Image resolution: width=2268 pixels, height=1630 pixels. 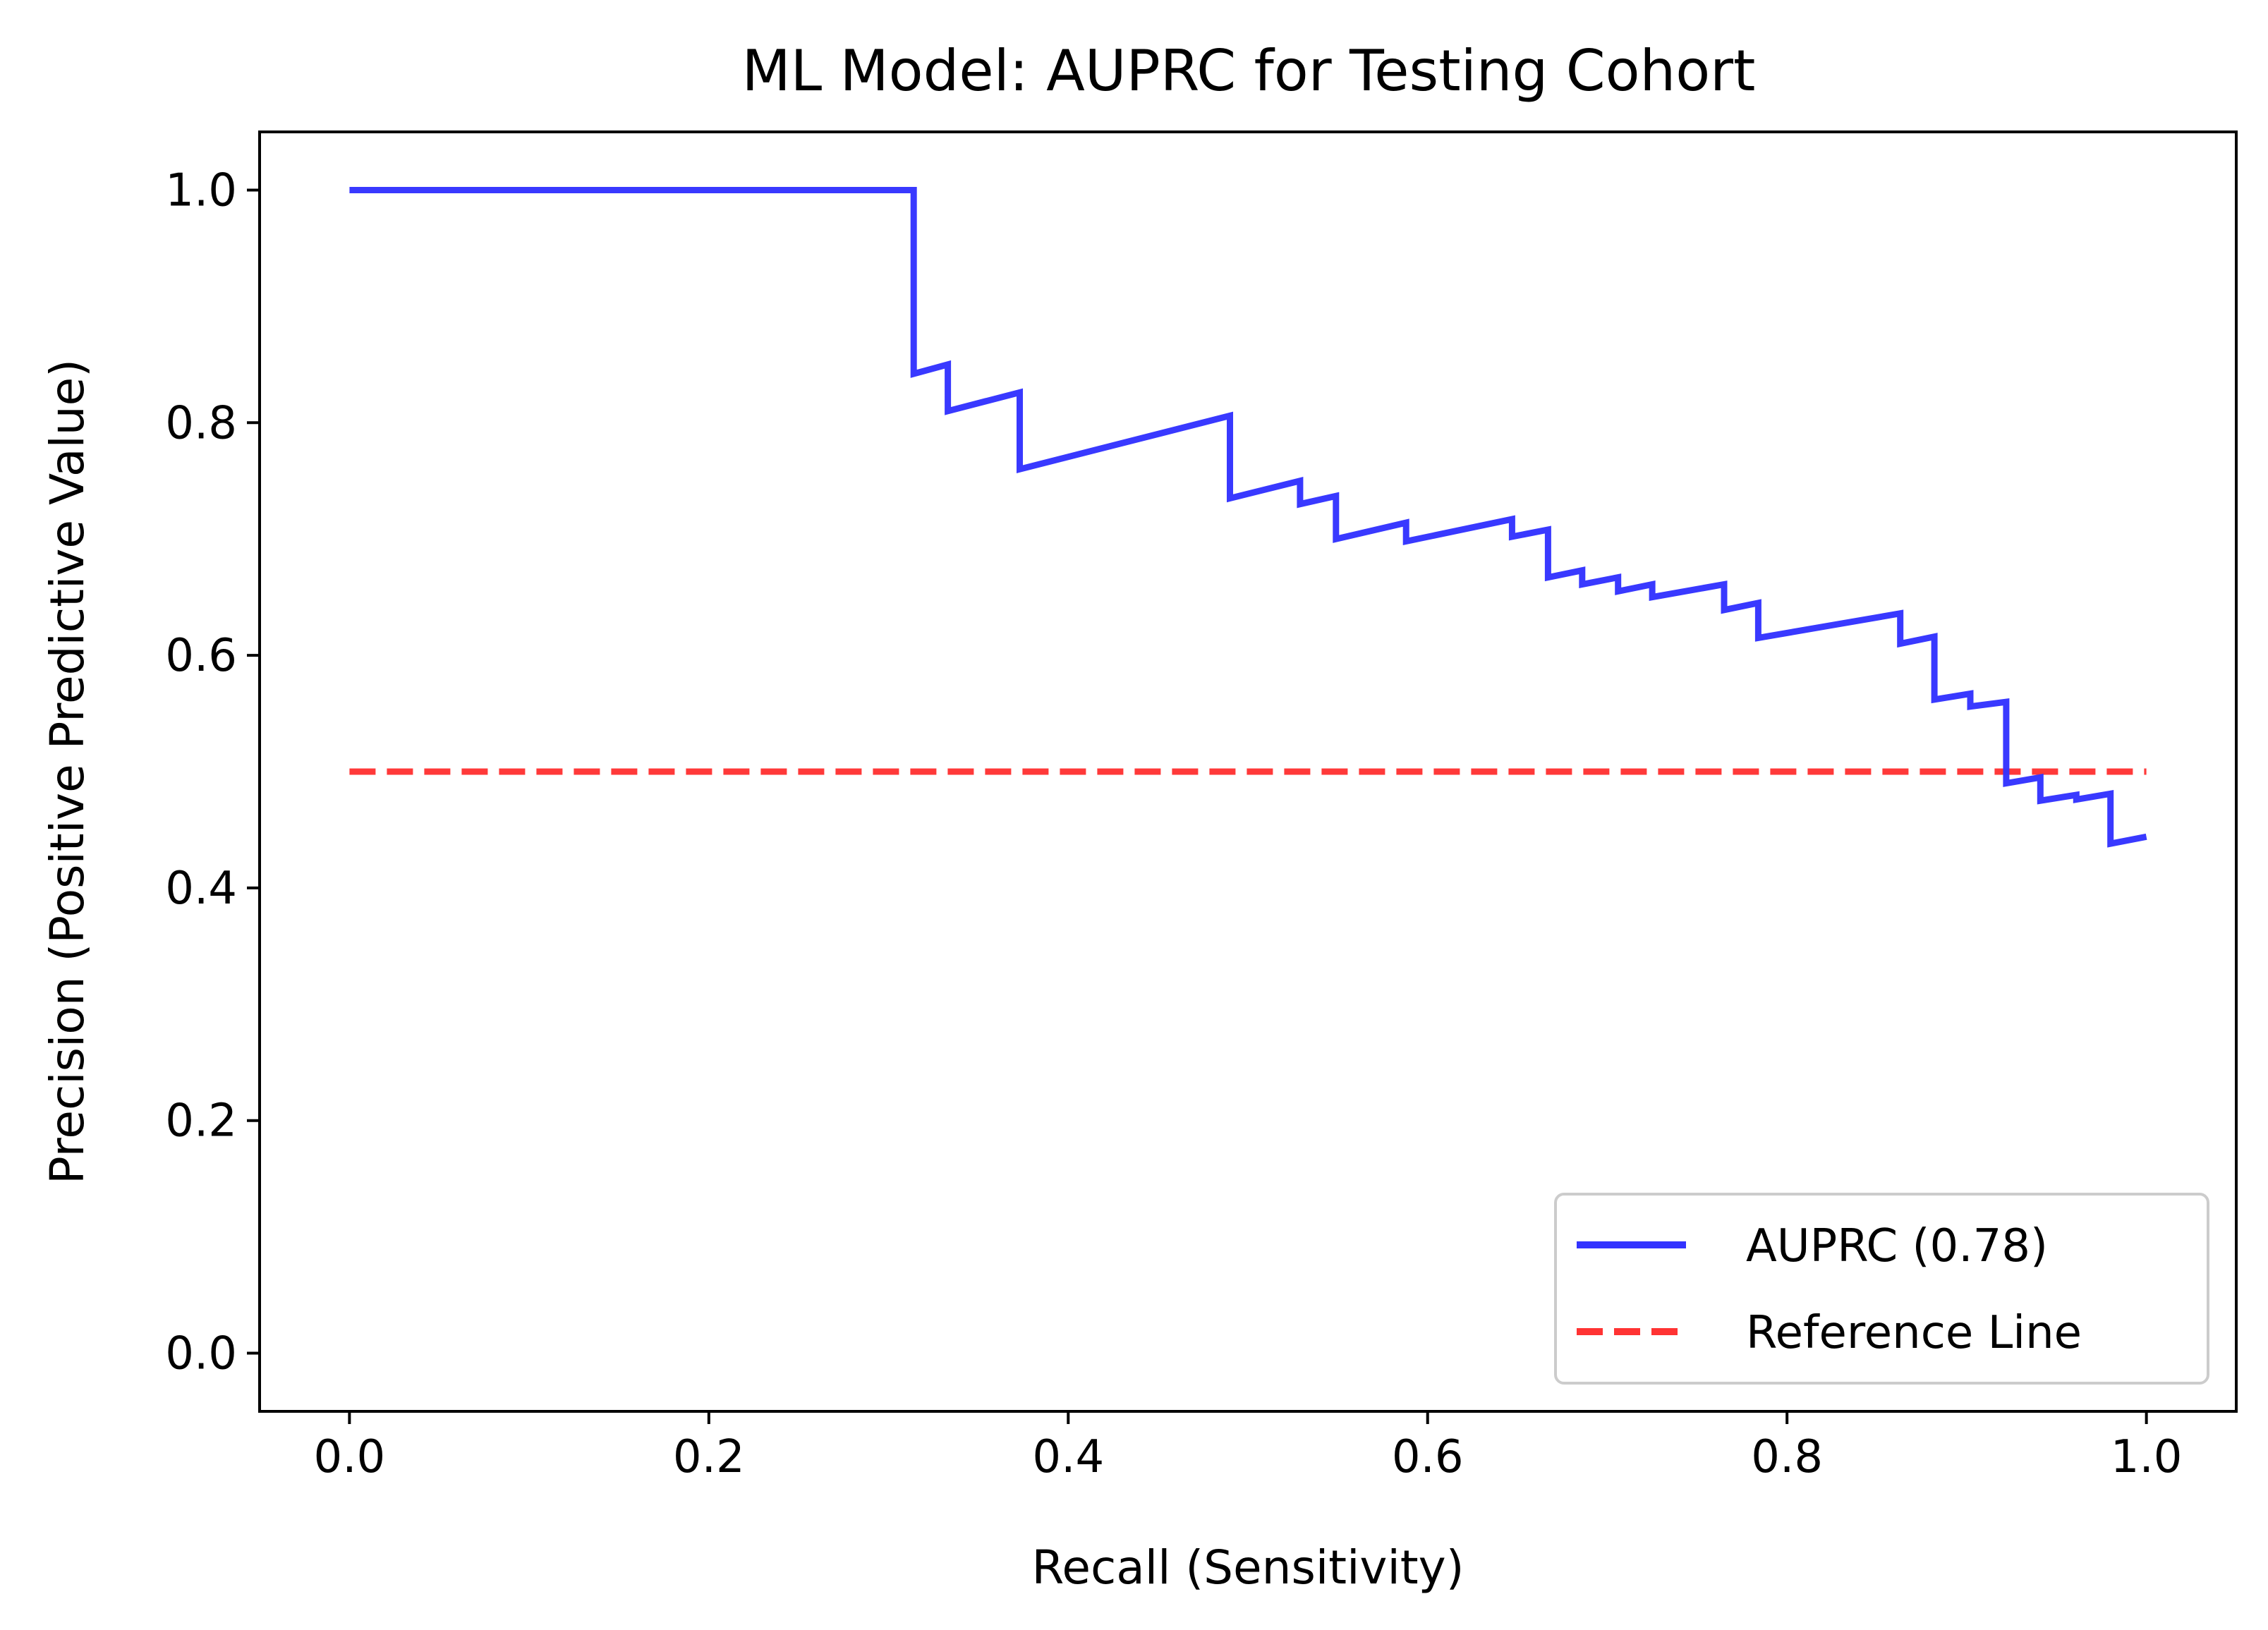 What do you see at coordinates (201, 423) in the screenshot?
I see `y-tick-label: 0.8` at bounding box center [201, 423].